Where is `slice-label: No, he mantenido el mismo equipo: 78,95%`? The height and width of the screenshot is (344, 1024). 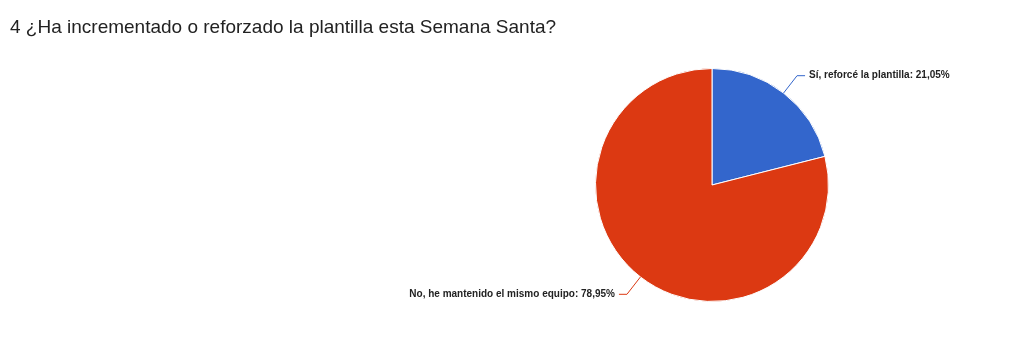
slice-label: No, he mantenido el mismo equipo: 78,95% is located at coordinates (512, 294).